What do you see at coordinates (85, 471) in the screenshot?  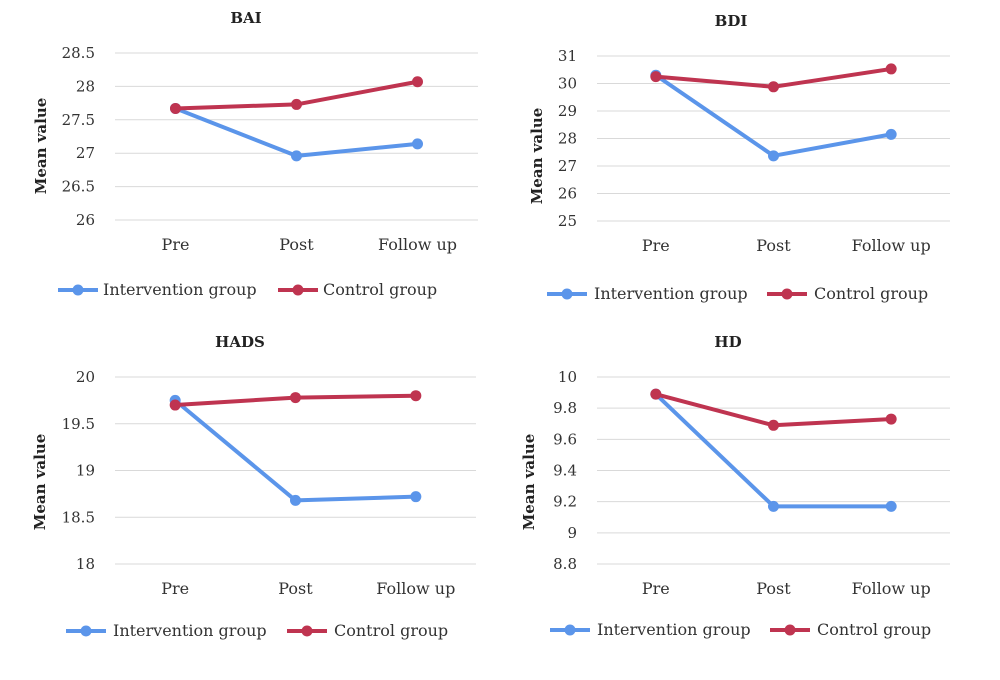 I see `y-tick-label: 19` at bounding box center [85, 471].